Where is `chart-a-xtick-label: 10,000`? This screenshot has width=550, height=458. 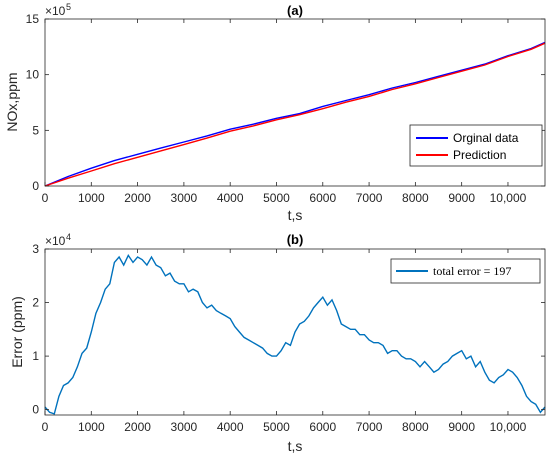 chart-a-xtick-label: 10,000 is located at coordinates (508, 198).